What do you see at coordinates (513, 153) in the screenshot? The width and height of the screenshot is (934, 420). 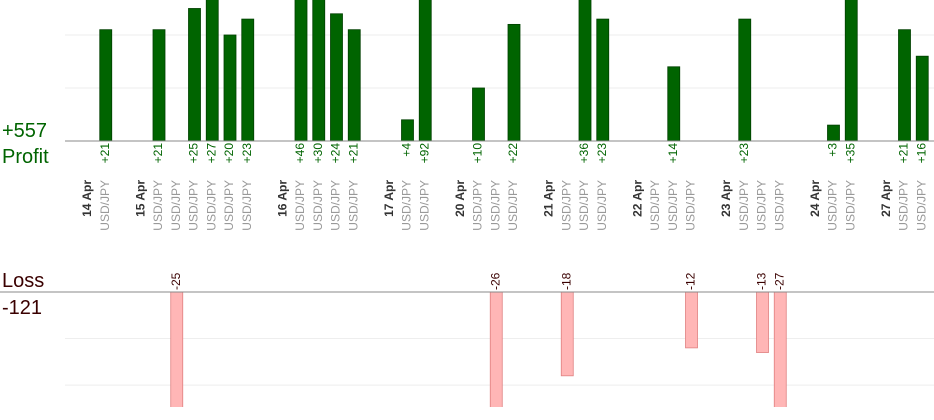 I see `profit-label: +22` at bounding box center [513, 153].